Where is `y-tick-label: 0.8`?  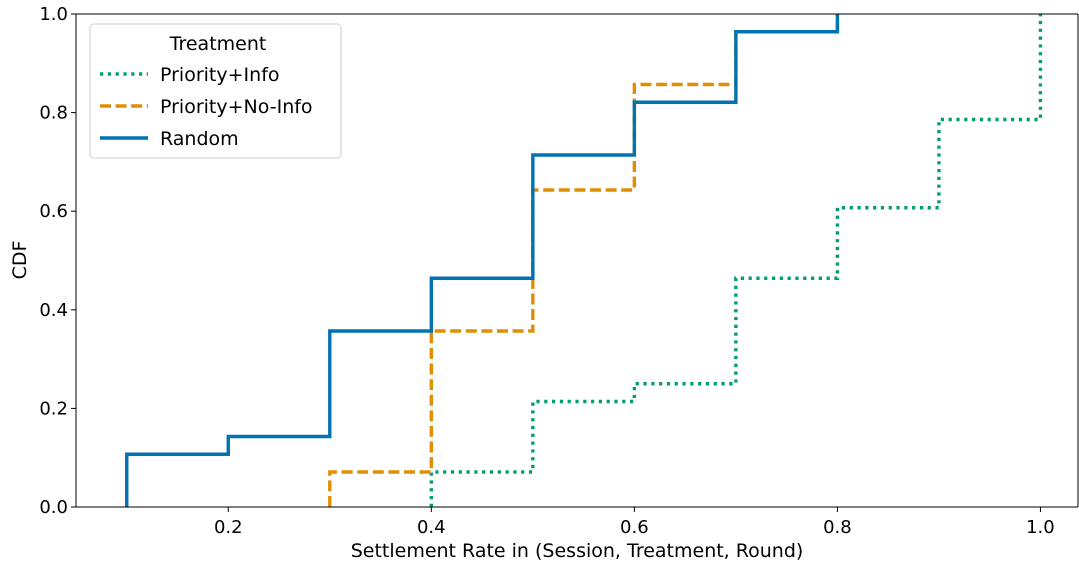 y-tick-label: 0.8 is located at coordinates (53, 113).